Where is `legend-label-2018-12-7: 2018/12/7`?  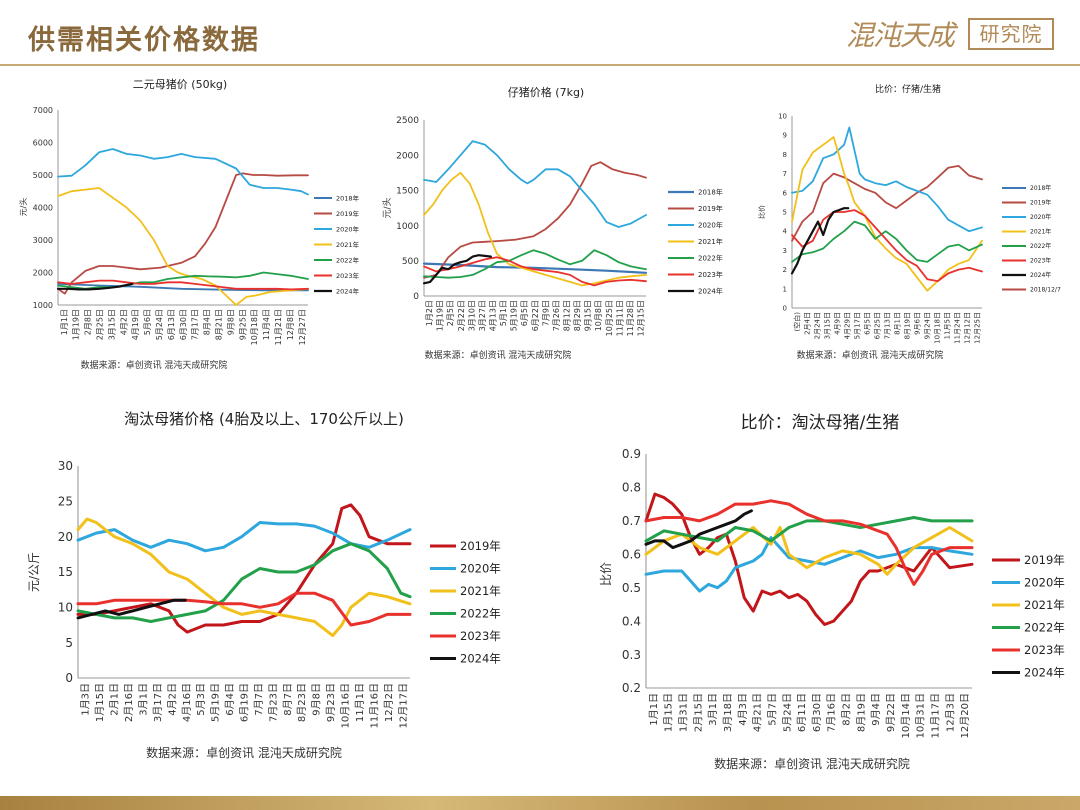
legend-label-2018-12-7: 2018/12/7 is located at coordinates (1045, 290).